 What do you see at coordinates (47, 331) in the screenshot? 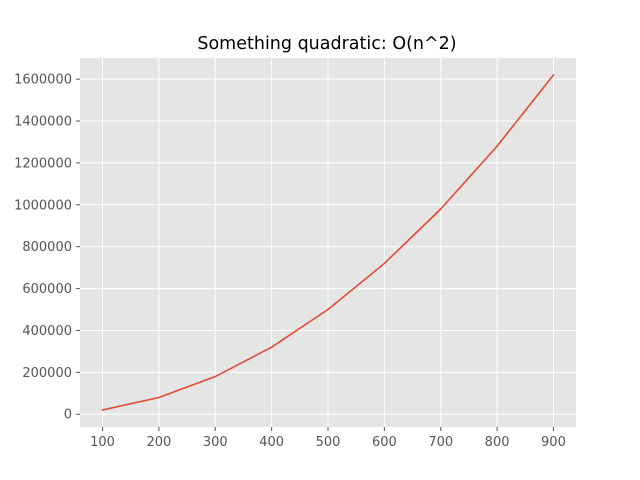
I see `y-tick-label: 400000` at bounding box center [47, 331].